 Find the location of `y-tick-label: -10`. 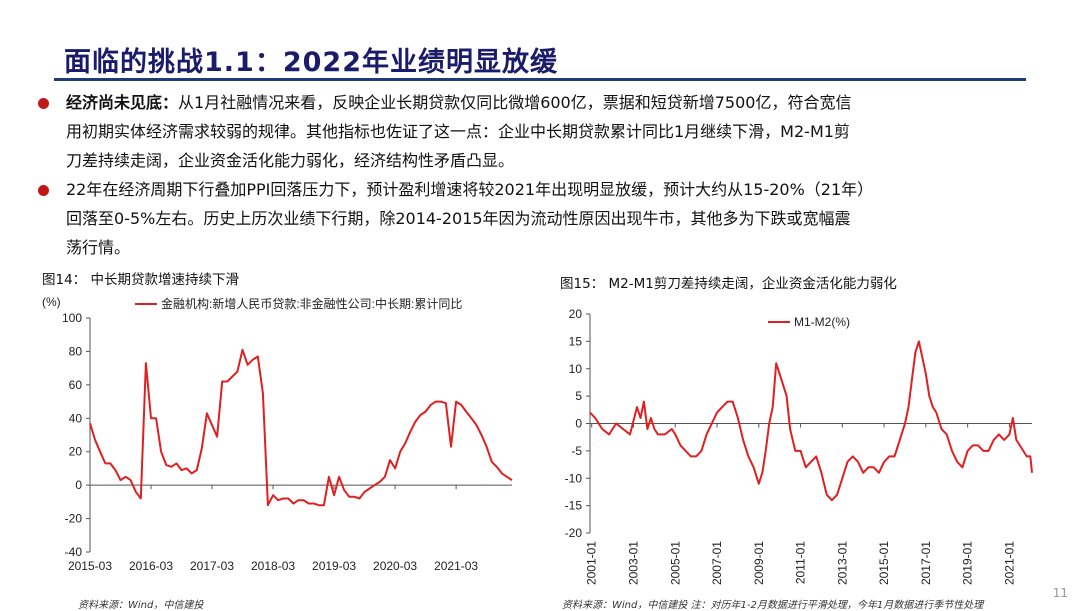

y-tick-label: -10 is located at coordinates (574, 478).